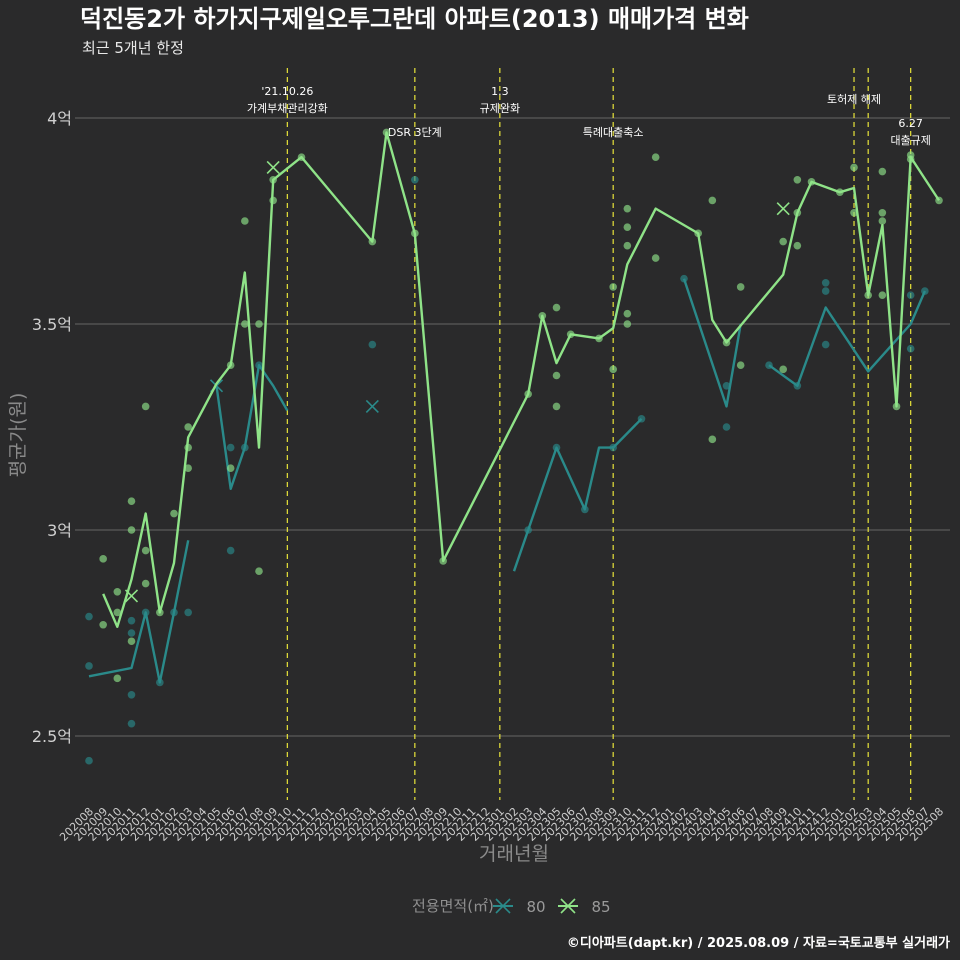 Image resolution: width=960 pixels, height=960 pixels. I want to click on y-tick-label: 4억, so click(59, 118).